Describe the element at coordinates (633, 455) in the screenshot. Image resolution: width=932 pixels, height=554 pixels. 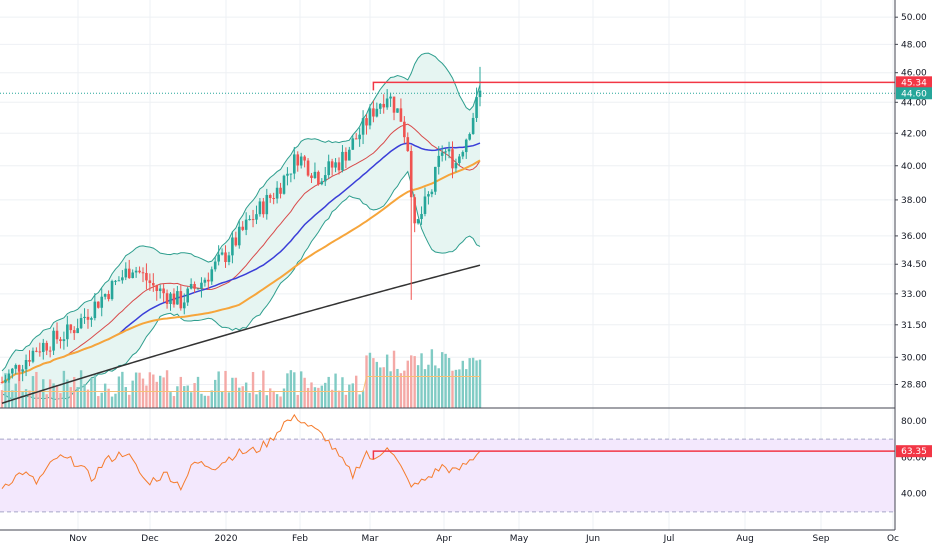
I see `rsi-resistance-line` at that location.